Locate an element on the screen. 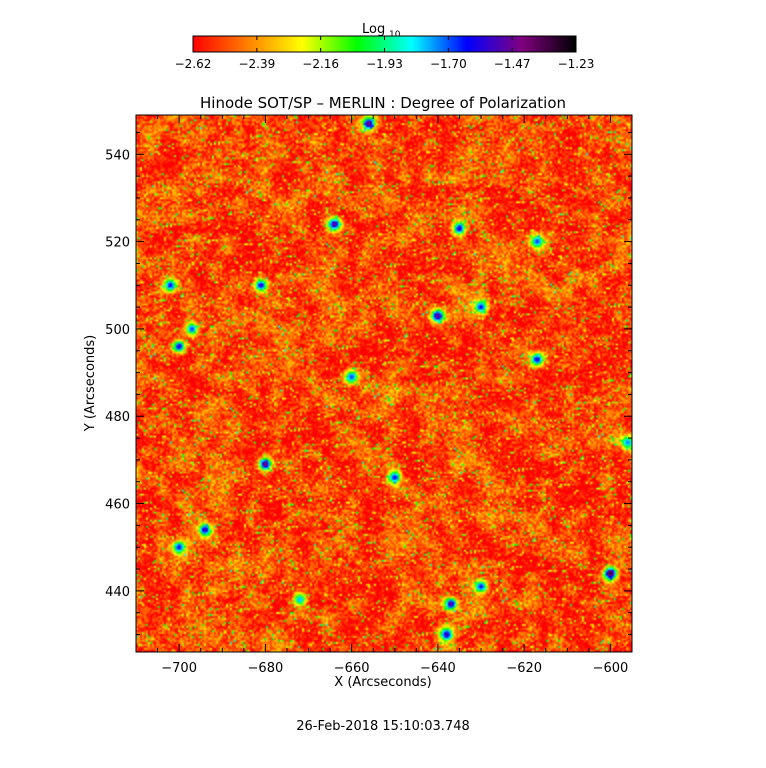 This screenshot has width=766, height=768. x-tick-label: −620 is located at coordinates (524, 668).